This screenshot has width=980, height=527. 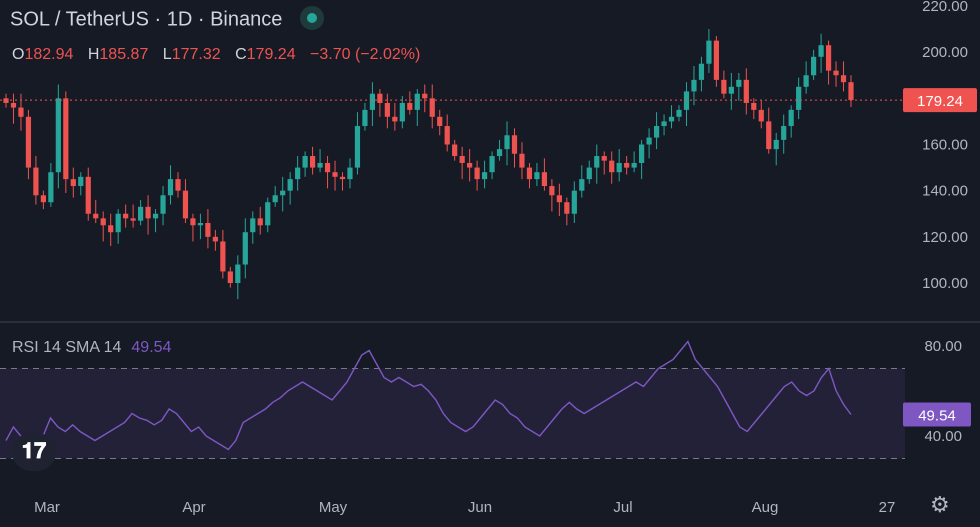 I want to click on open-label: O, so click(x=18, y=54).